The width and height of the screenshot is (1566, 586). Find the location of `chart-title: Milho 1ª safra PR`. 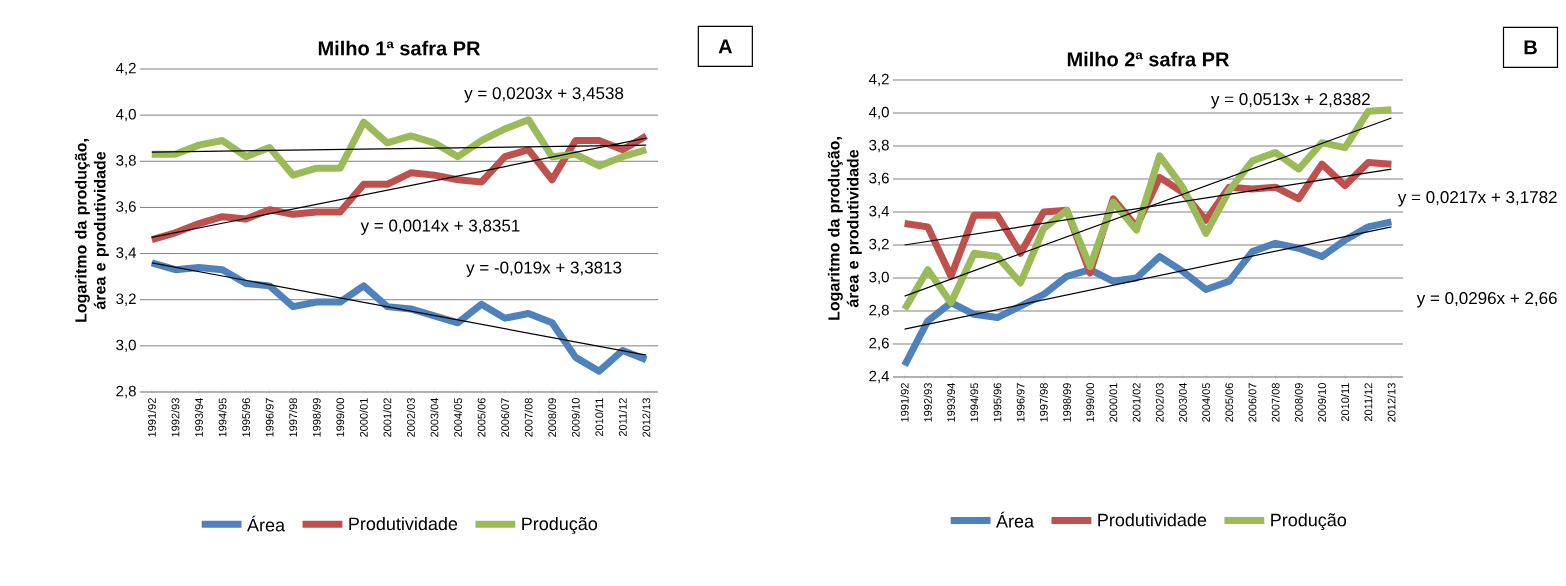

chart-title: Milho 1ª safra PR is located at coordinates (399, 48).